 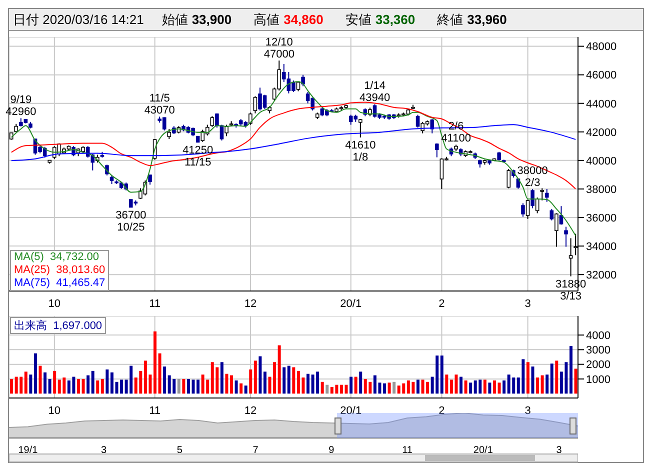 I want to click on annotation: 2/3, so click(x=532, y=182).